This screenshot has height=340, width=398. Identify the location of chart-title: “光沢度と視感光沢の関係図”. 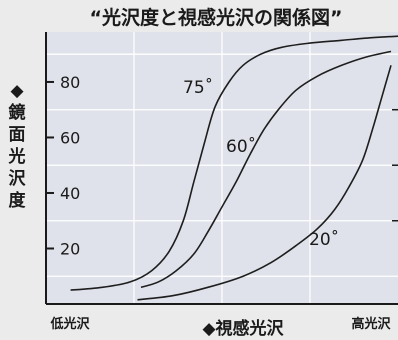
(216, 17).